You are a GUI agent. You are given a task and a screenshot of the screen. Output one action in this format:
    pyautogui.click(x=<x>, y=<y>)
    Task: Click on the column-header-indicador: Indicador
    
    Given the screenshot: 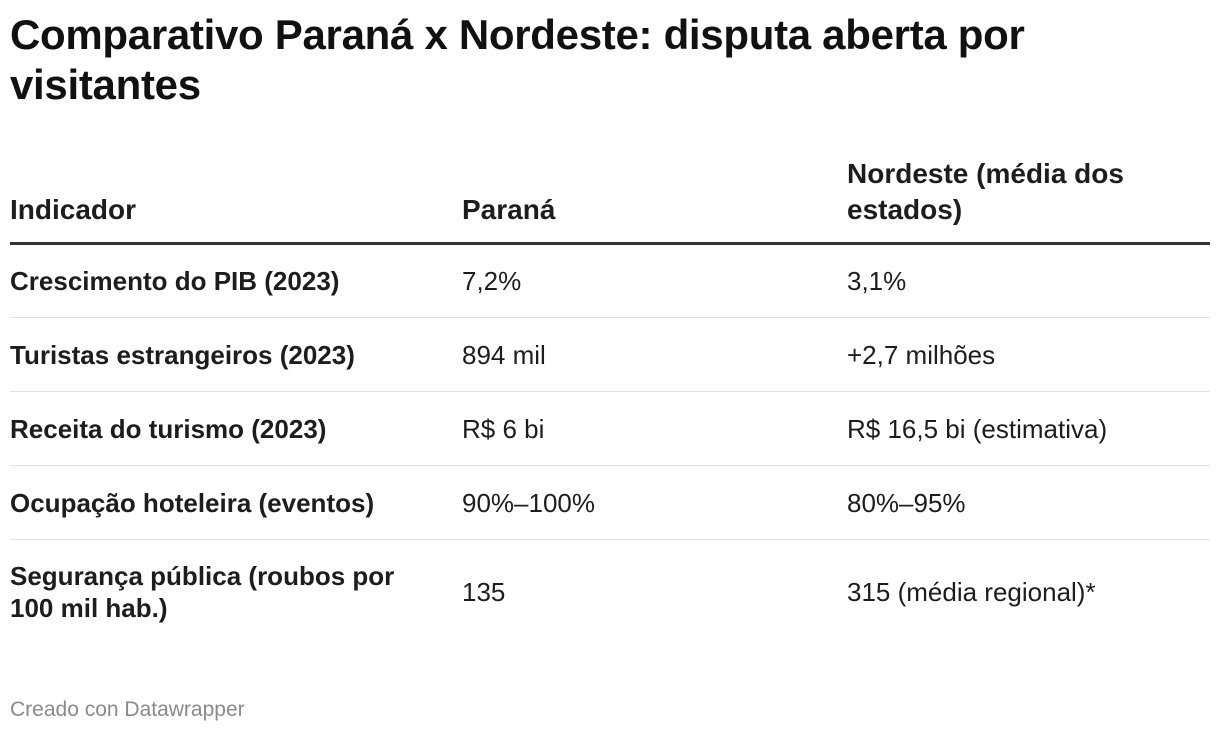 What is the action you would take?
    pyautogui.click(x=236, y=200)
    